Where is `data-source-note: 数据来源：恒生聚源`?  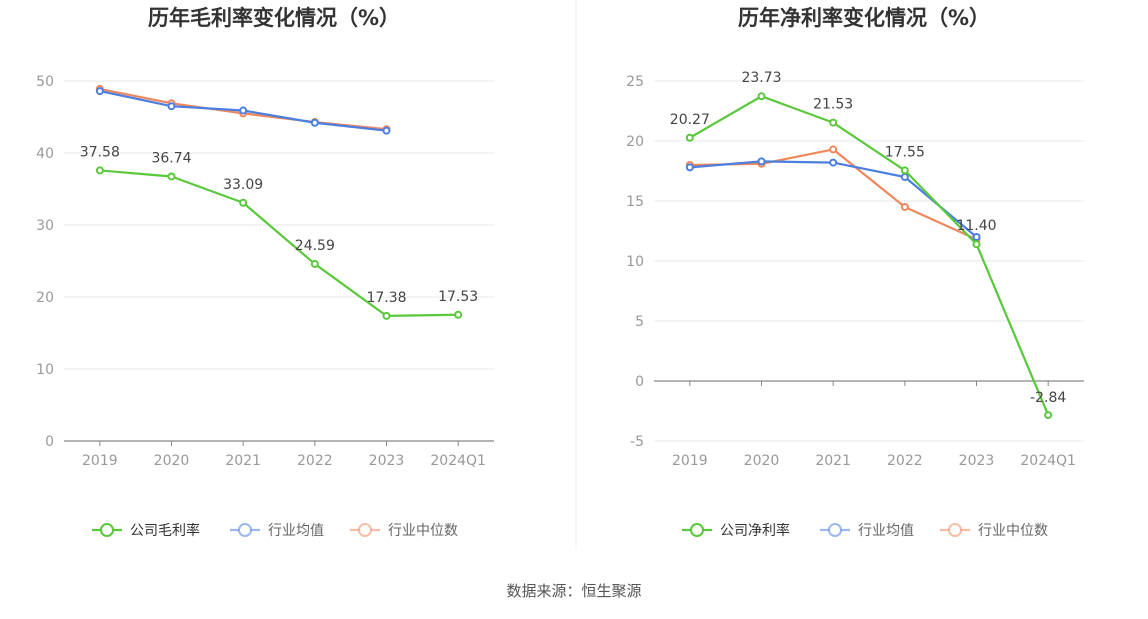
data-source-note: 数据来源：恒生聚源 is located at coordinates (574, 591).